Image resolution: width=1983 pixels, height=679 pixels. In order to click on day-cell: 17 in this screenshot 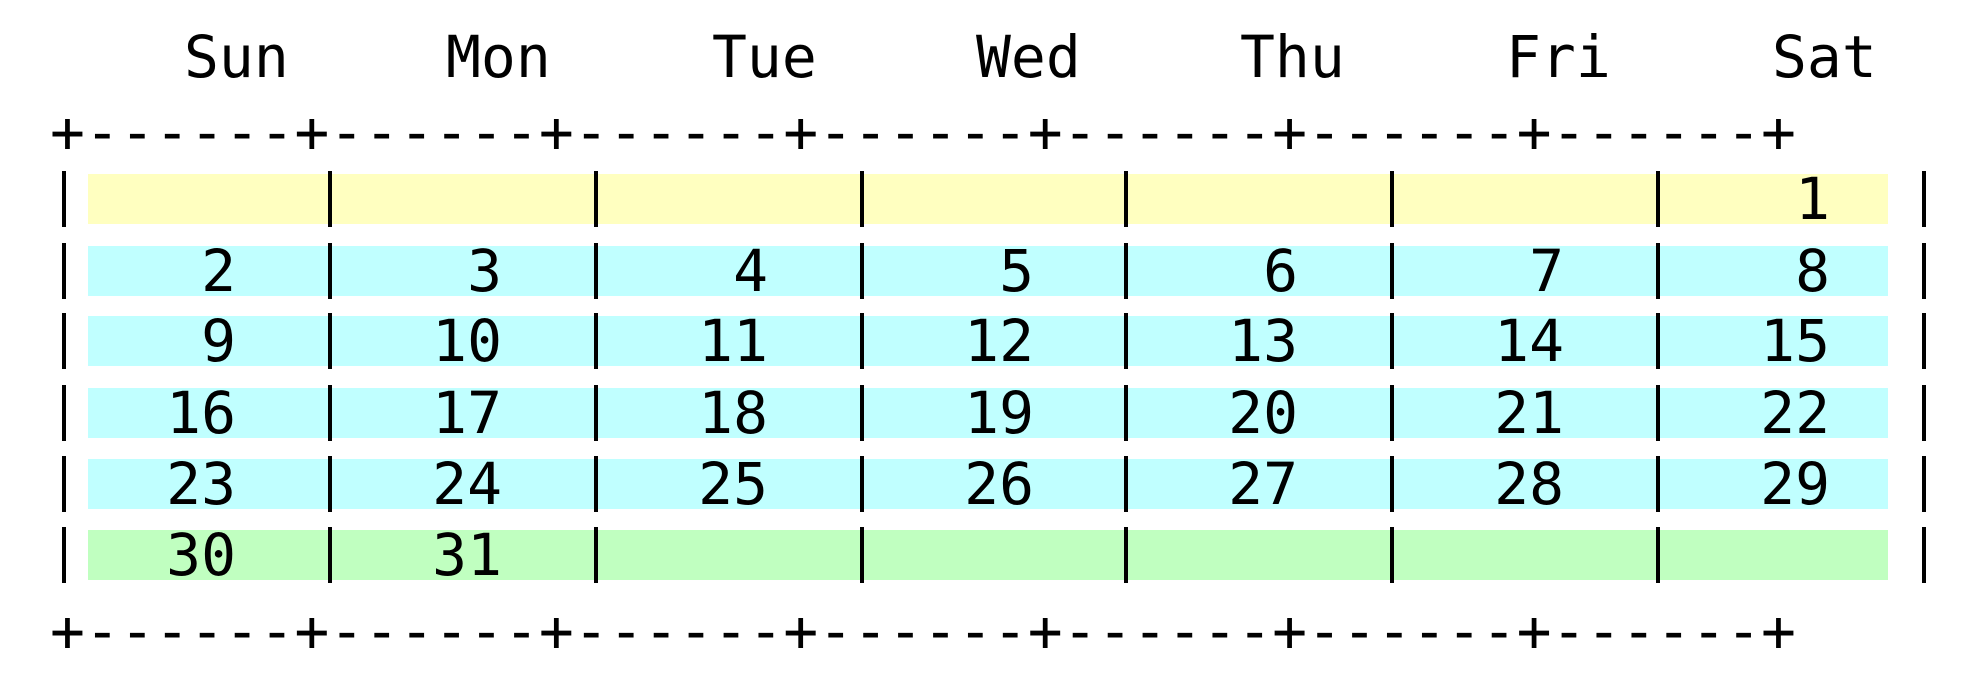, I will do `click(412, 413)`.